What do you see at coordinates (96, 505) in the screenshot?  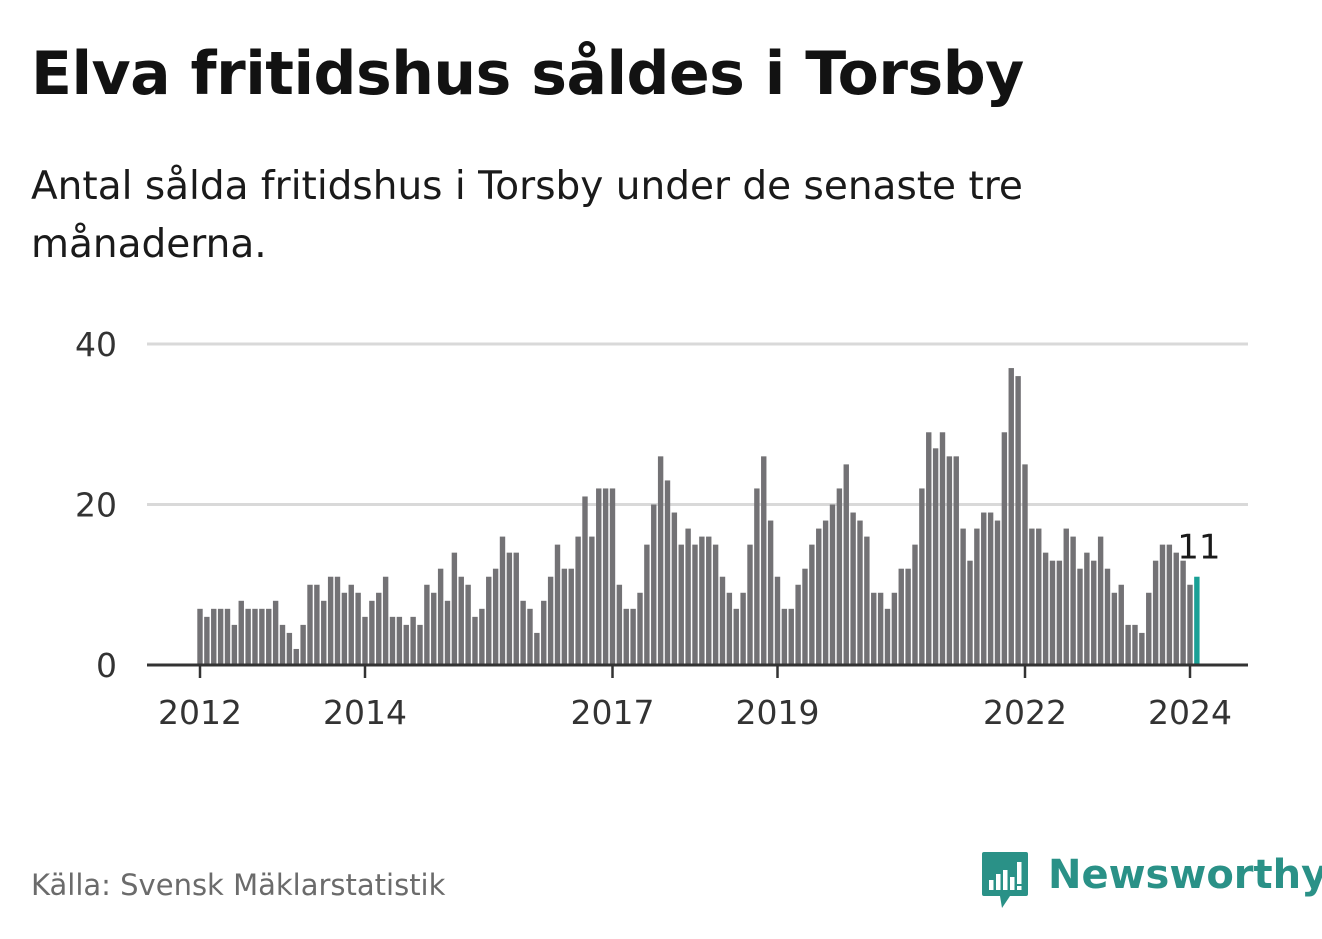 I see `y-tick-label: 20` at bounding box center [96, 505].